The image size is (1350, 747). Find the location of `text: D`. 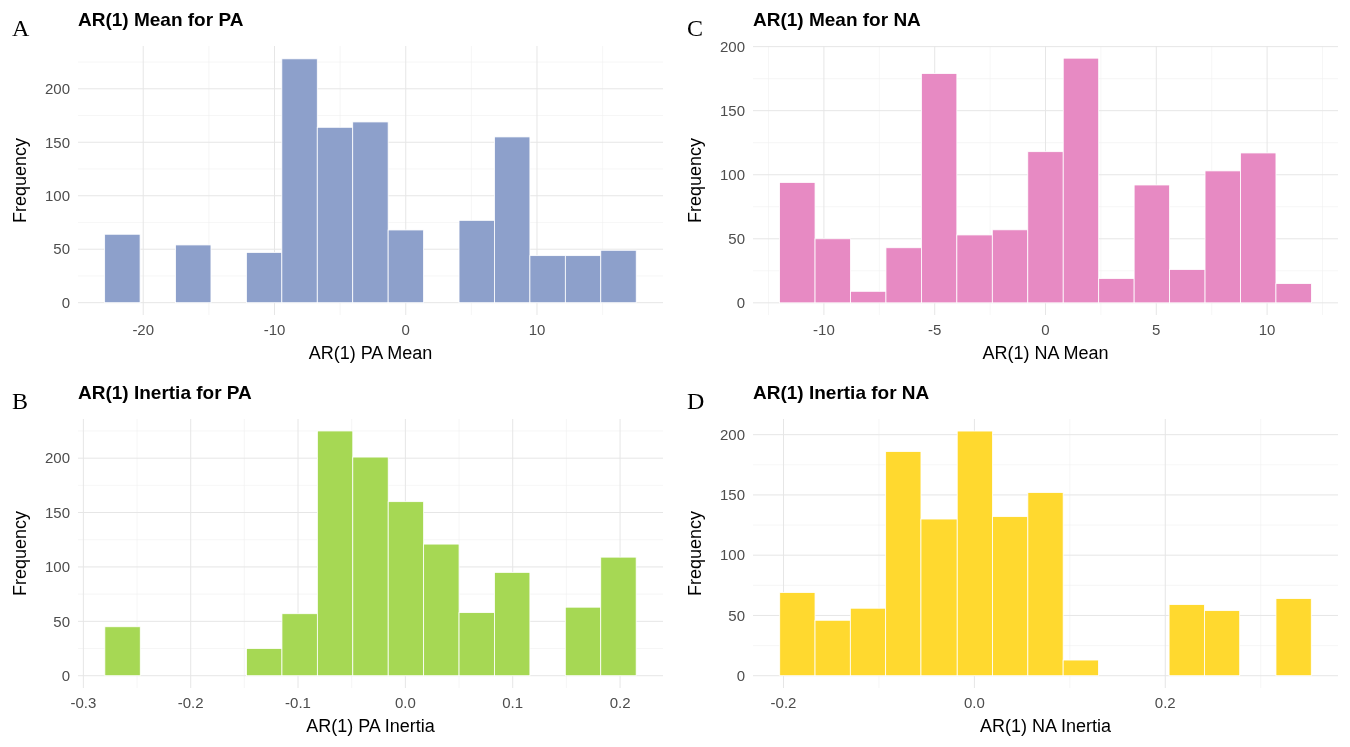

text: D is located at coordinates (696, 401).